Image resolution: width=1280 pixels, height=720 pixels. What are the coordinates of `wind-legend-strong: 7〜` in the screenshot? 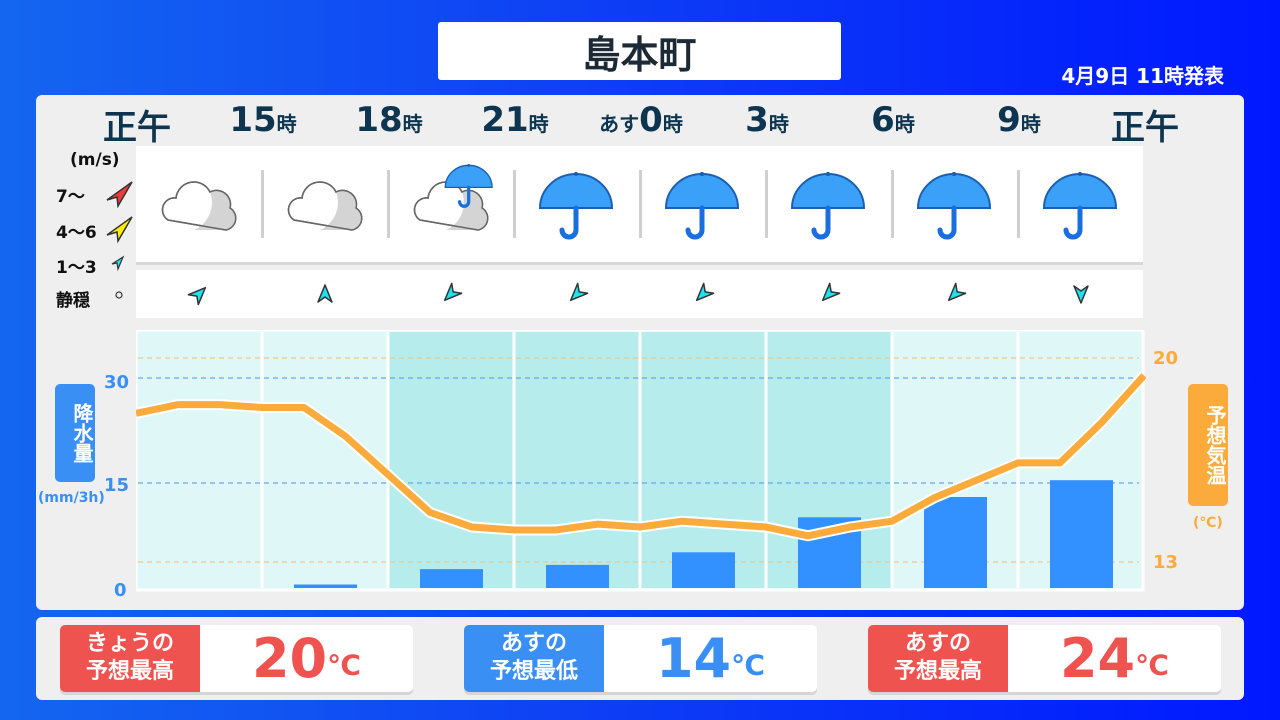 It's located at (70, 197).